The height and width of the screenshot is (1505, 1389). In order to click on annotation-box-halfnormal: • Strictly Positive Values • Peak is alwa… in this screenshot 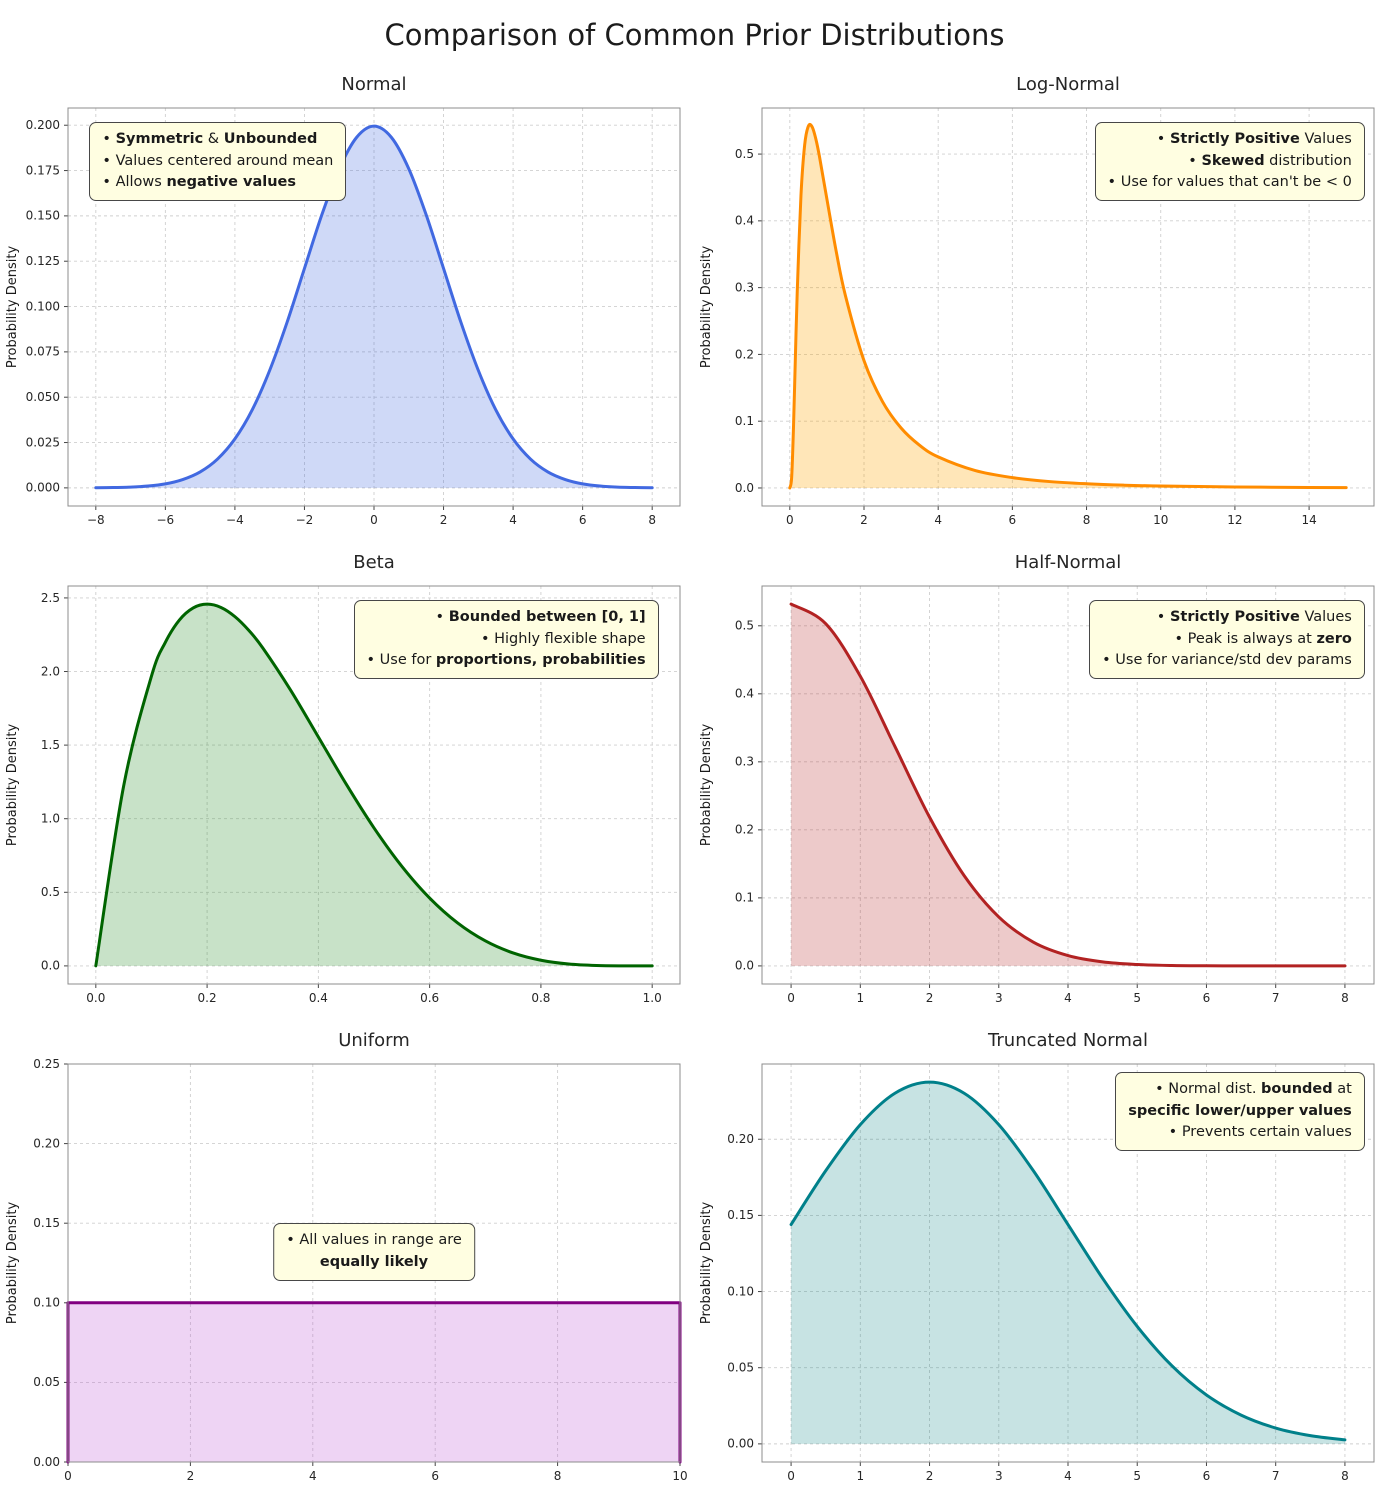, I will do `click(1227, 639)`.